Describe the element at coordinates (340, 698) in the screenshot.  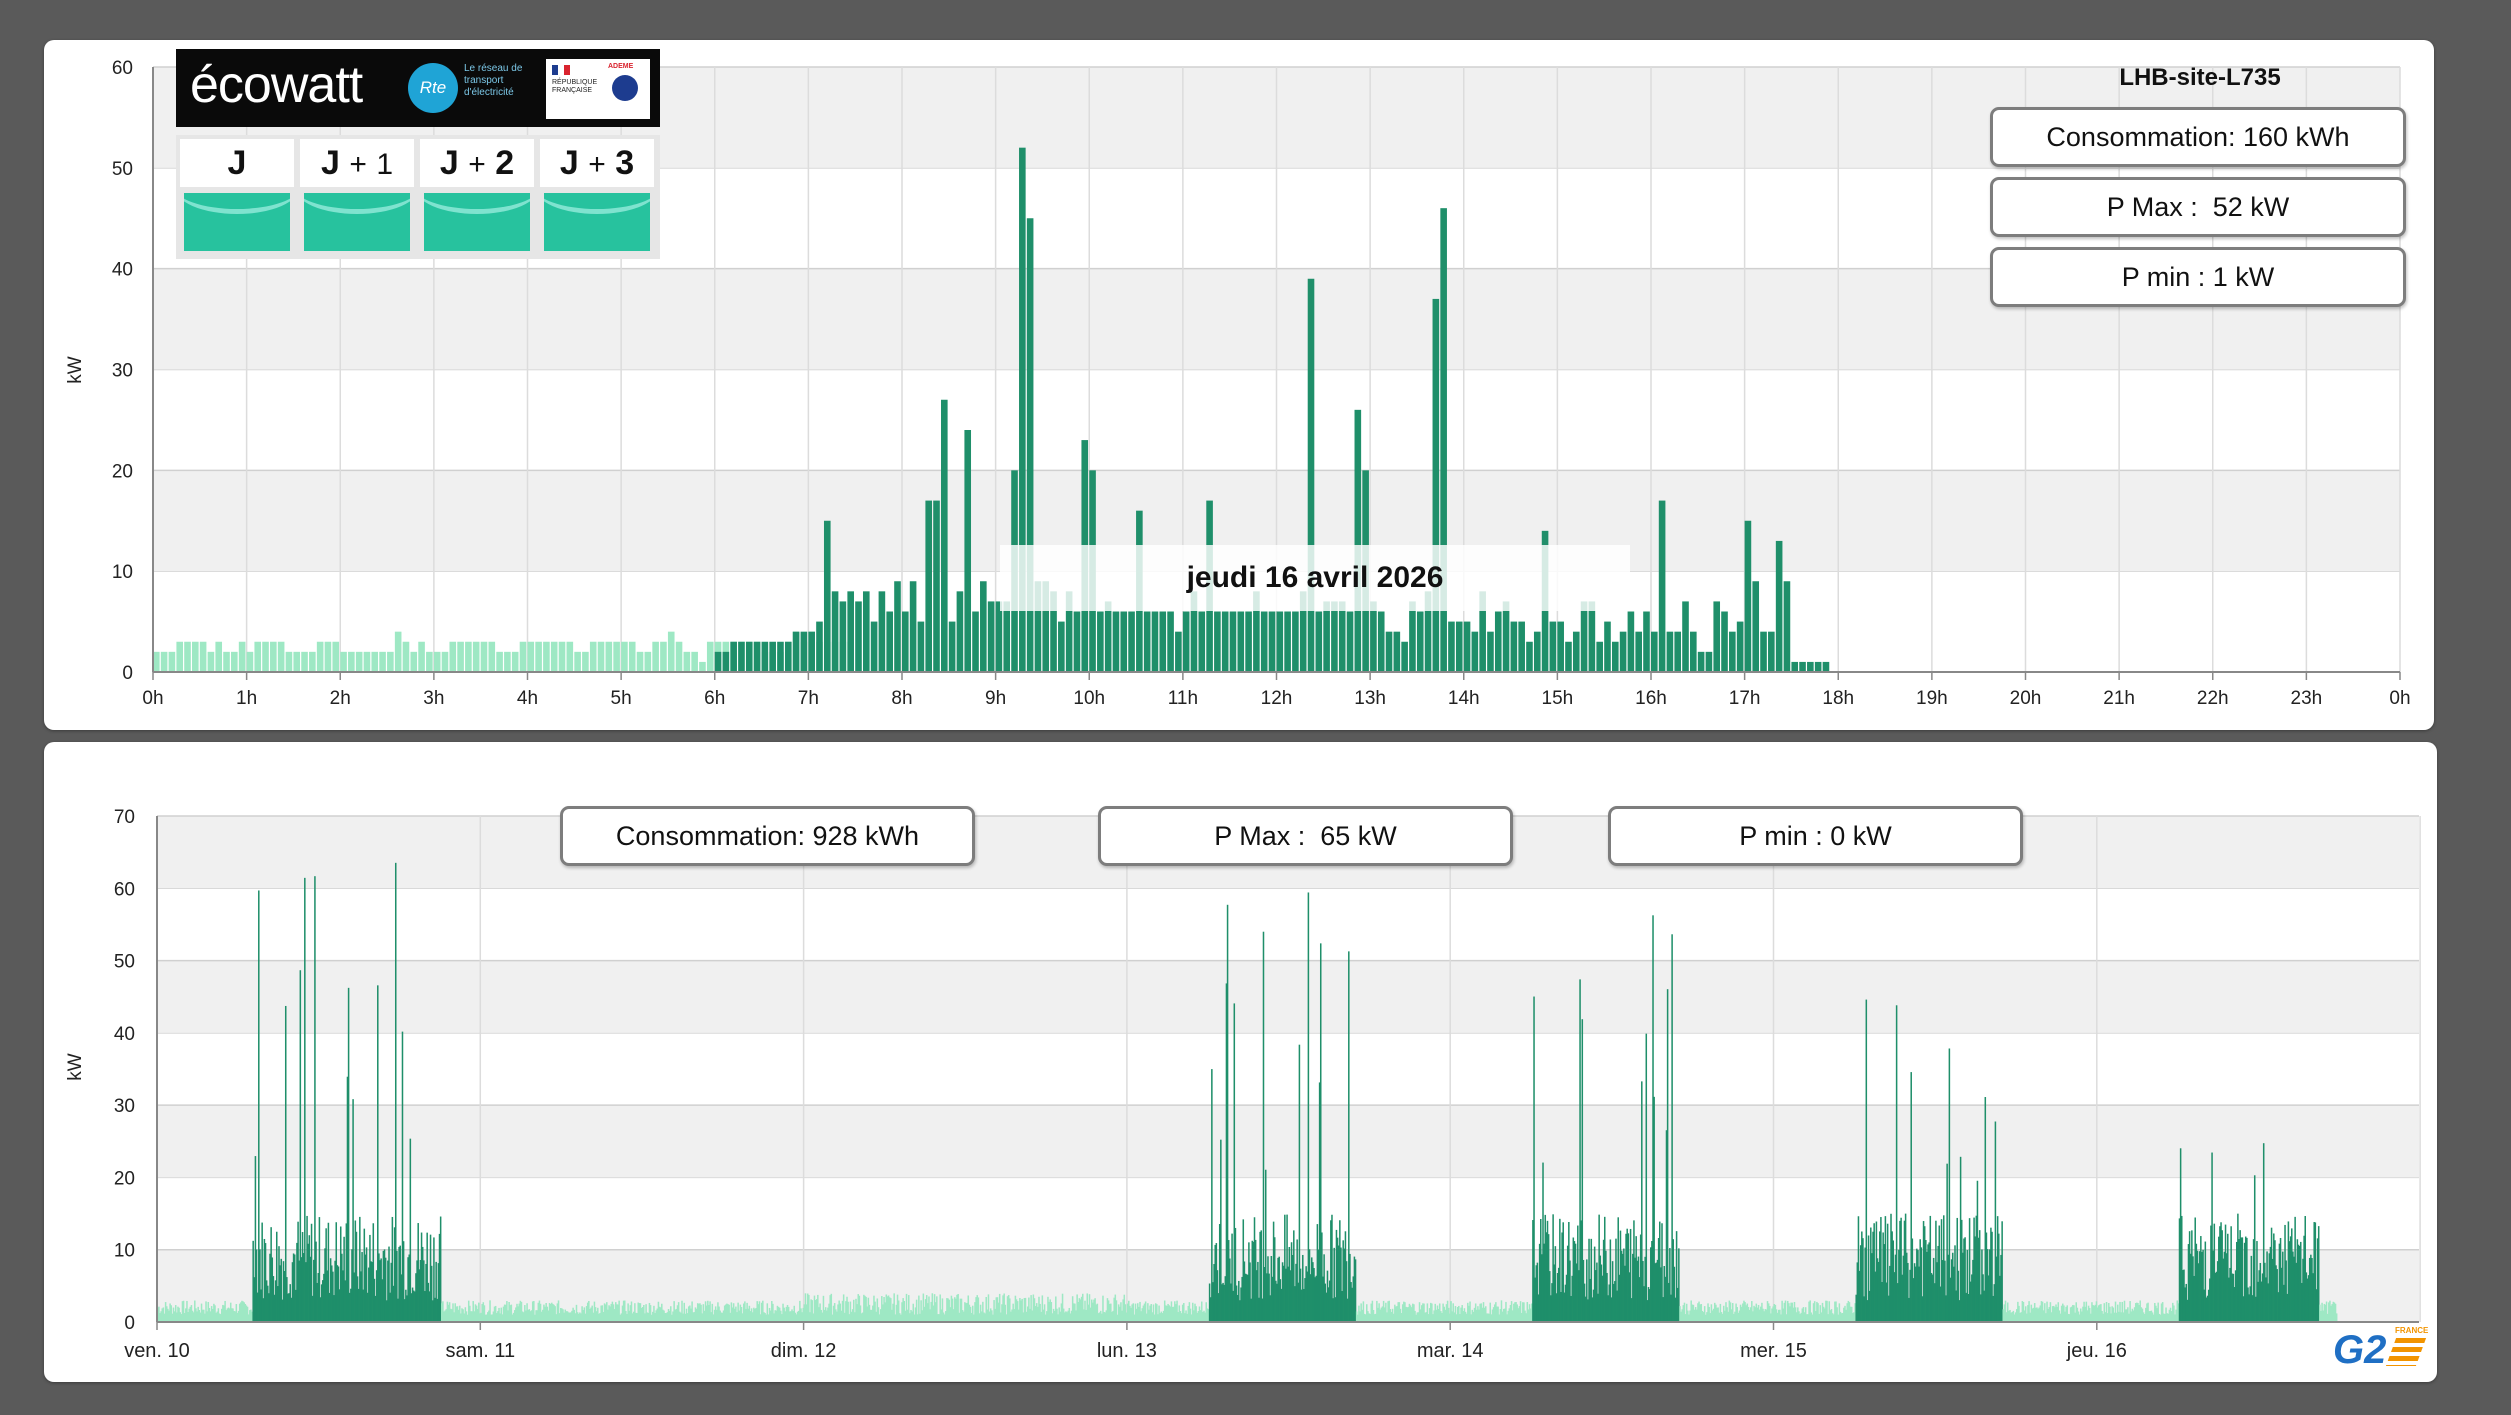
I see `x-tick-label: 2h` at that location.